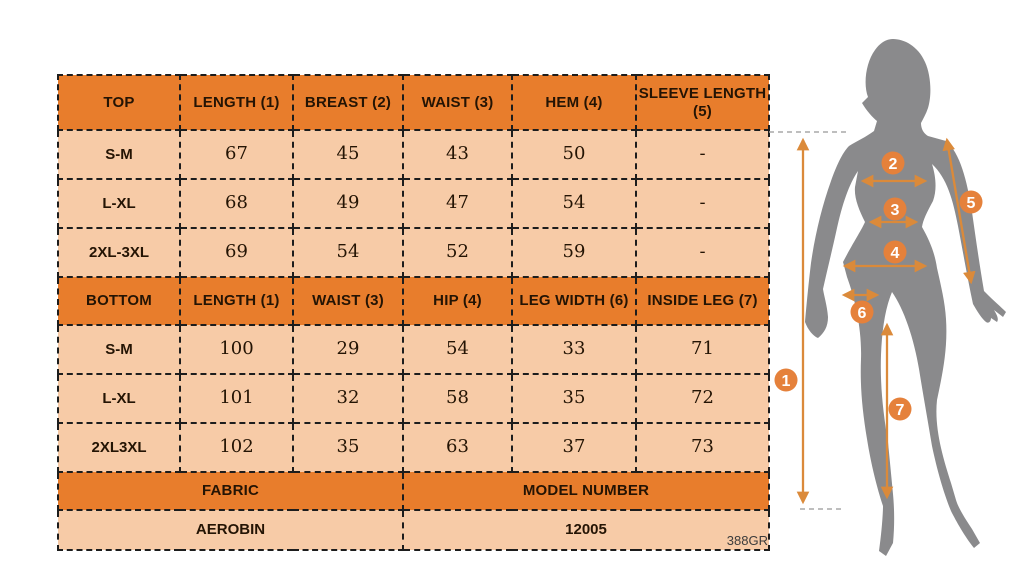 Image resolution: width=1024 pixels, height=561 pixels. I want to click on value-cell: 101, so click(236, 398).